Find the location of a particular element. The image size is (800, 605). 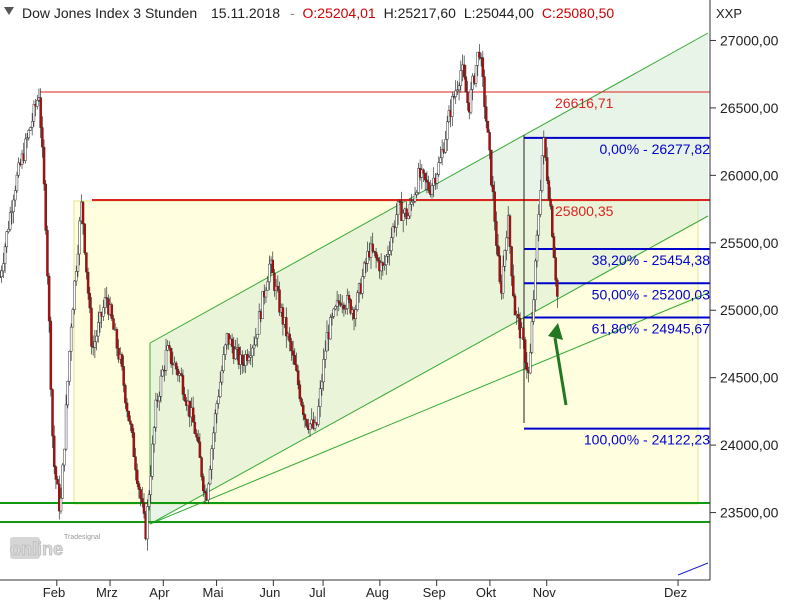

x-tick-label: Sep is located at coordinates (434, 592).